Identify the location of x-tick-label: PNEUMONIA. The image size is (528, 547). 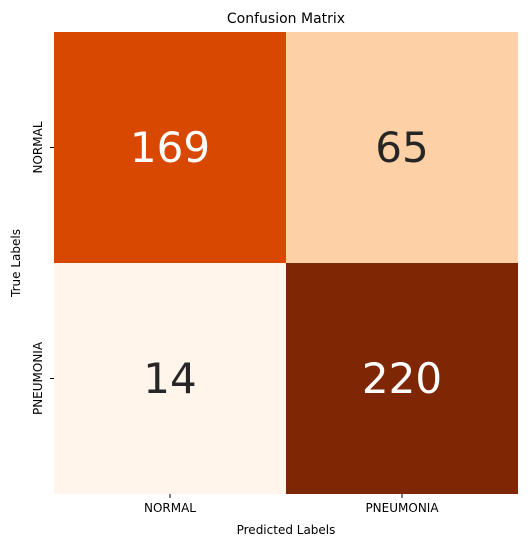
(402, 508).